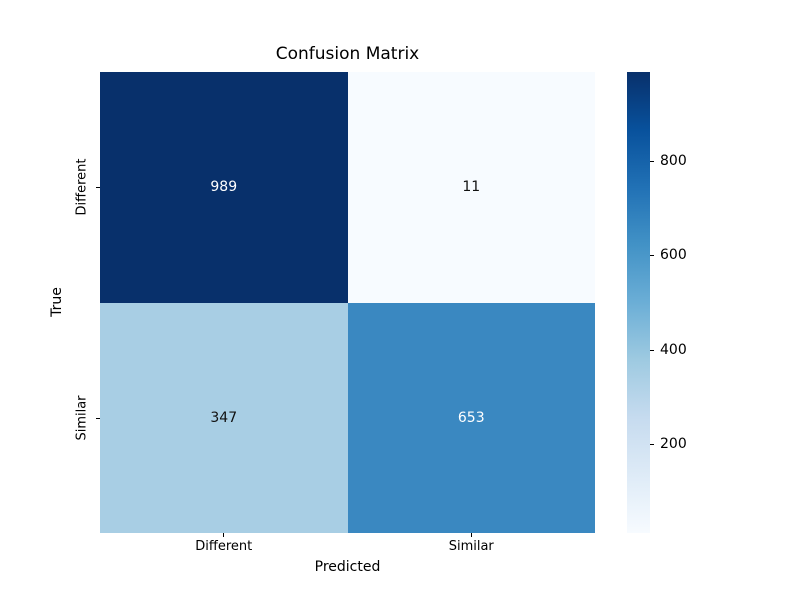  I want to click on colorbar-tick-label: 400, so click(673, 349).